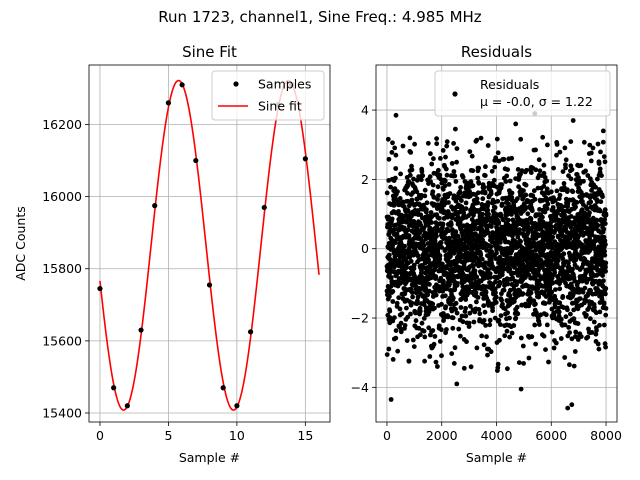 The height and width of the screenshot is (480, 640). Describe the element at coordinates (264, 207) in the screenshot. I see `sample-point` at that location.